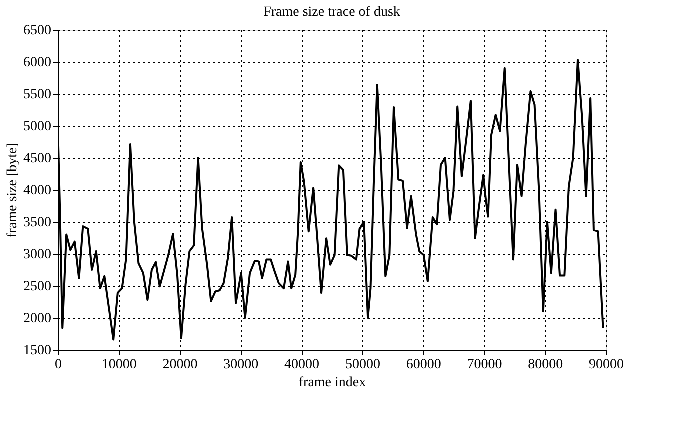 Image resolution: width=695 pixels, height=429 pixels. Describe the element at coordinates (38, 223) in the screenshot. I see `y-tick-label: 3500` at that location.